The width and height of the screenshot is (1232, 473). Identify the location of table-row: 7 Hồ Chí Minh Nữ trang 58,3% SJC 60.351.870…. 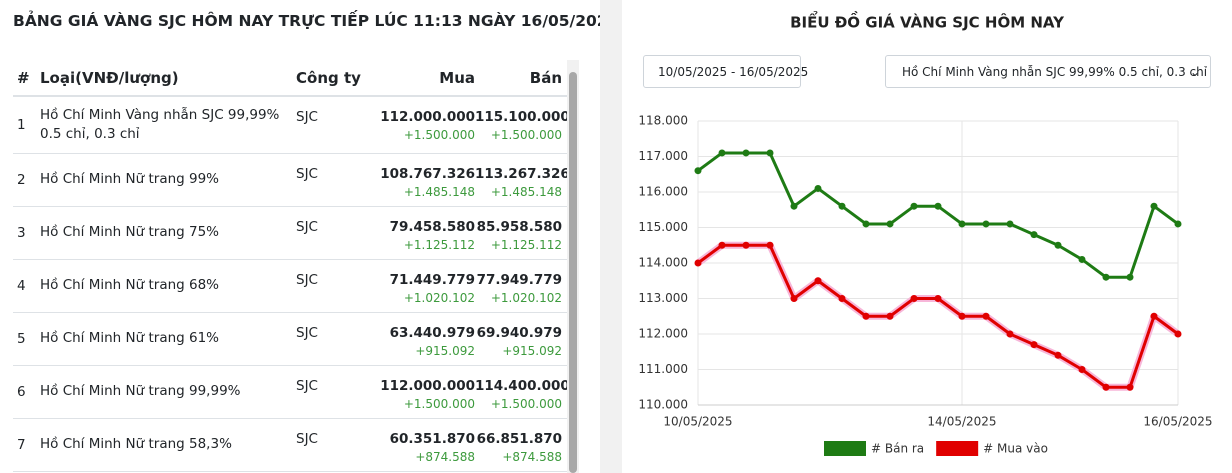
(290, 445).